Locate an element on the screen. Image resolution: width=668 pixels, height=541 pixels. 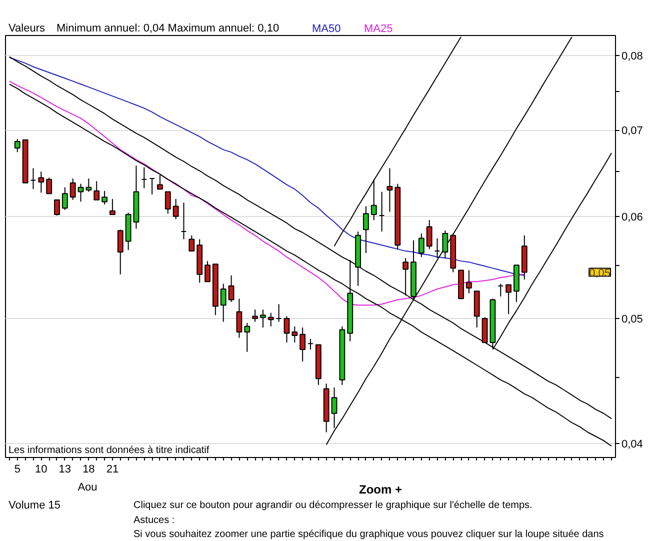
text: Astuces : is located at coordinates (154, 520).